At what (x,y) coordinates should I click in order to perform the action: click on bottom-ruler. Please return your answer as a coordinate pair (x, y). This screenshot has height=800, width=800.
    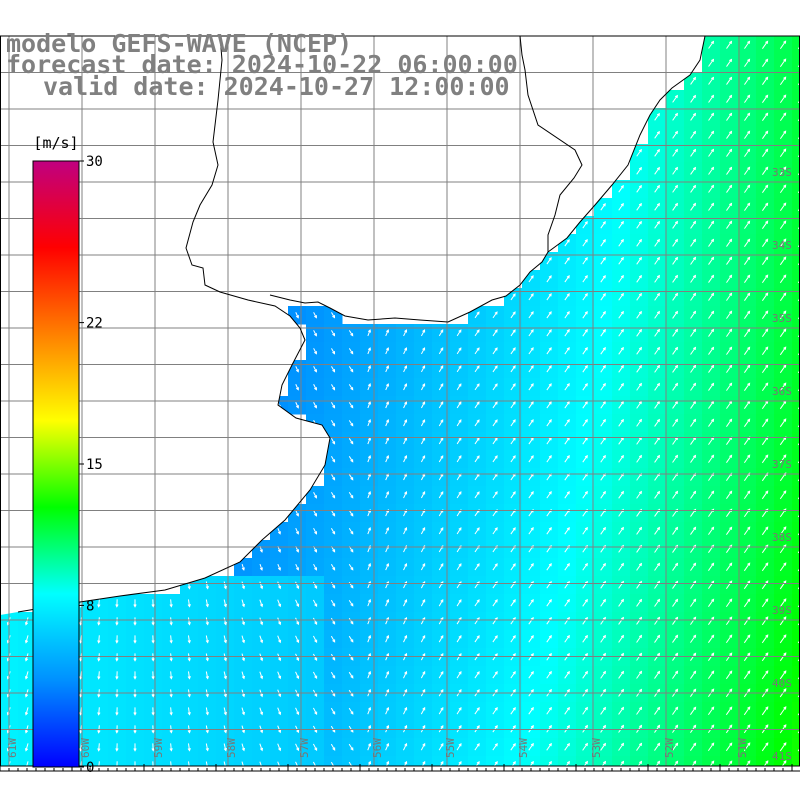
    Looking at the image, I should click on (400, 768).